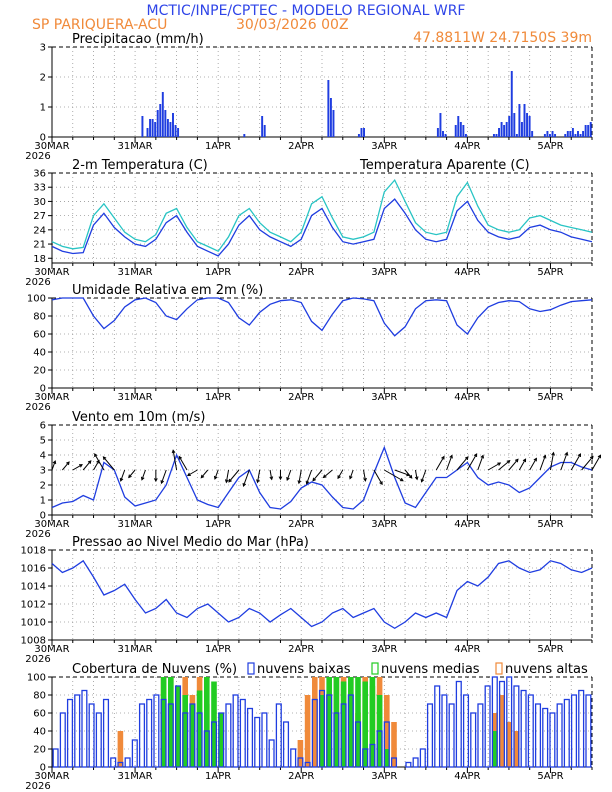 This screenshot has width=612, height=792. What do you see at coordinates (37, 534) in the screenshot?
I see `wind-year-label: 2026` at bounding box center [37, 534].